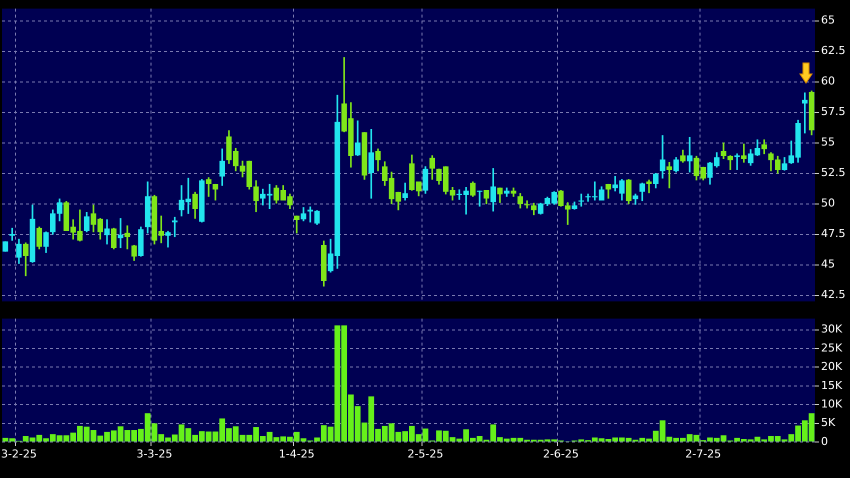 The image size is (850, 478). I want to click on y-tick-label: 60, so click(828, 81).